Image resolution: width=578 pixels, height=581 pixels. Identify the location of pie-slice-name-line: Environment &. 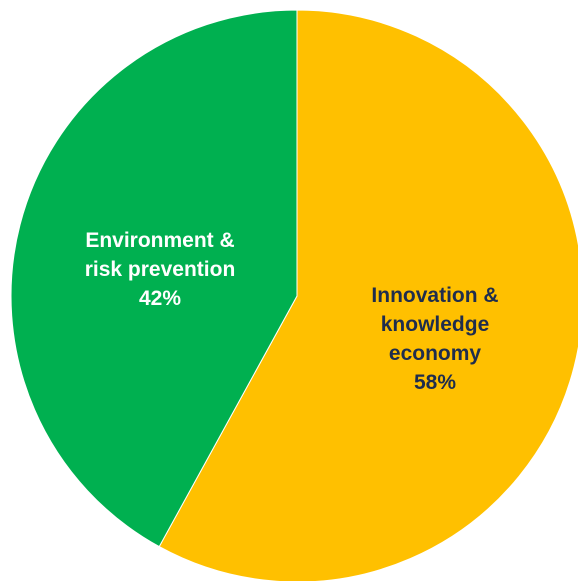
(159, 240).